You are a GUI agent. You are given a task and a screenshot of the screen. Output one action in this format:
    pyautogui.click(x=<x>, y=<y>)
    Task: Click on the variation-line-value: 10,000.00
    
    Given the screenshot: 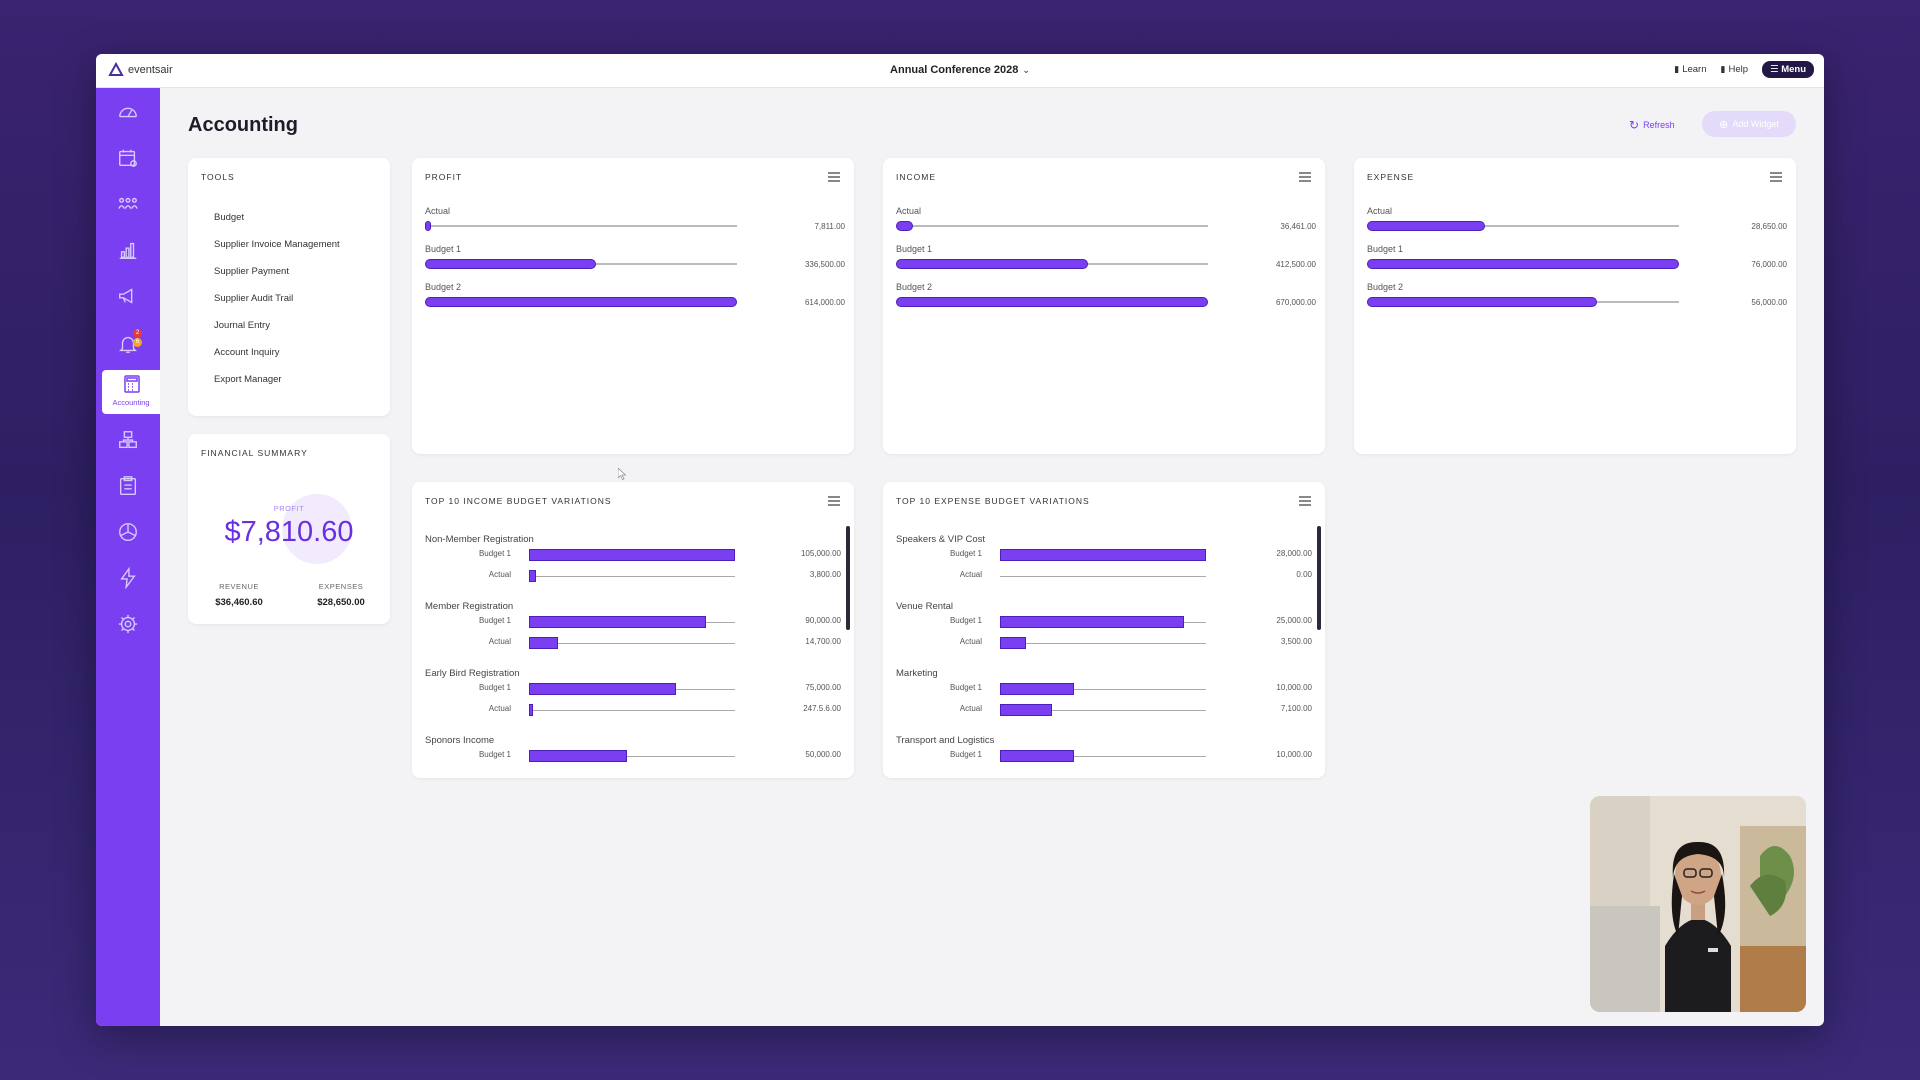 What is the action you would take?
    pyautogui.click(x=1294, y=754)
    